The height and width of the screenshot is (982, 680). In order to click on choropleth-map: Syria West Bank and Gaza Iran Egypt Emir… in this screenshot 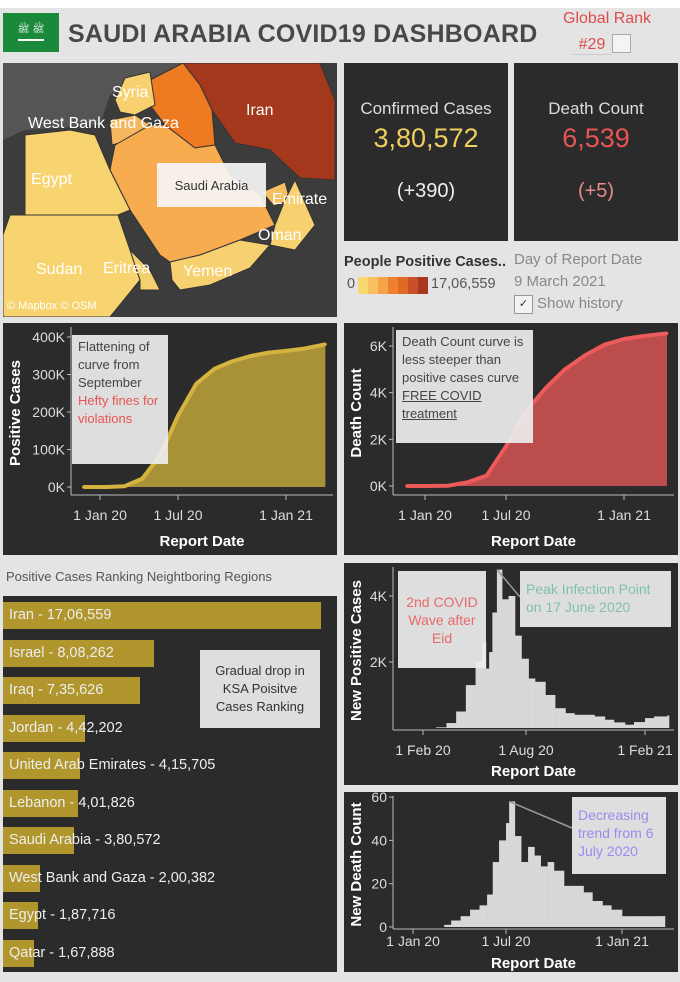, I will do `click(170, 190)`.